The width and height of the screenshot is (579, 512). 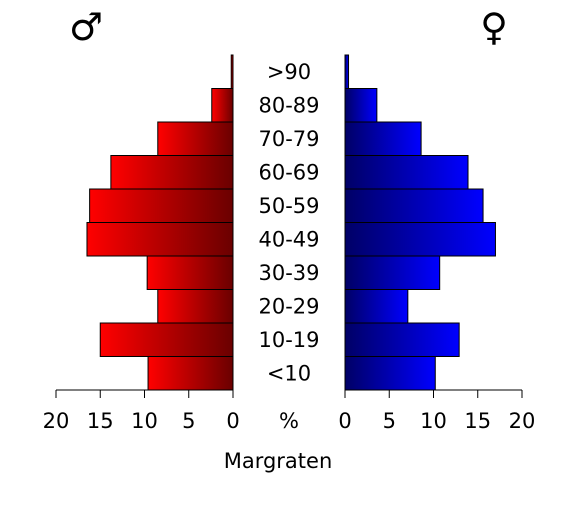 What do you see at coordinates (56, 421) in the screenshot?
I see `male-tick-label-0: 20` at bounding box center [56, 421].